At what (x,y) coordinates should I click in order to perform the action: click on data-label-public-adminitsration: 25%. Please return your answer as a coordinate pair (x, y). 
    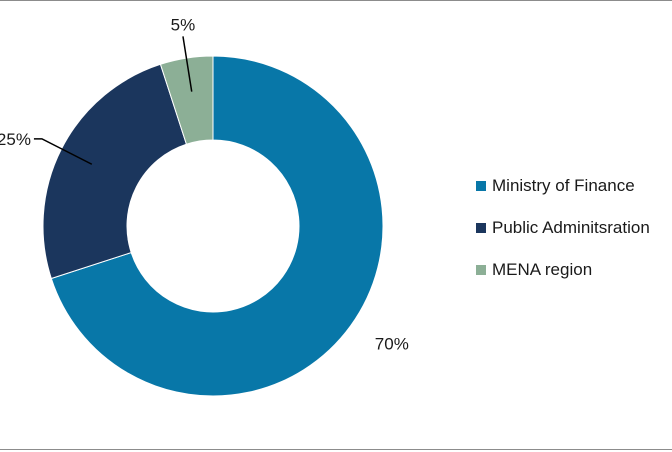
    Looking at the image, I should click on (15, 139).